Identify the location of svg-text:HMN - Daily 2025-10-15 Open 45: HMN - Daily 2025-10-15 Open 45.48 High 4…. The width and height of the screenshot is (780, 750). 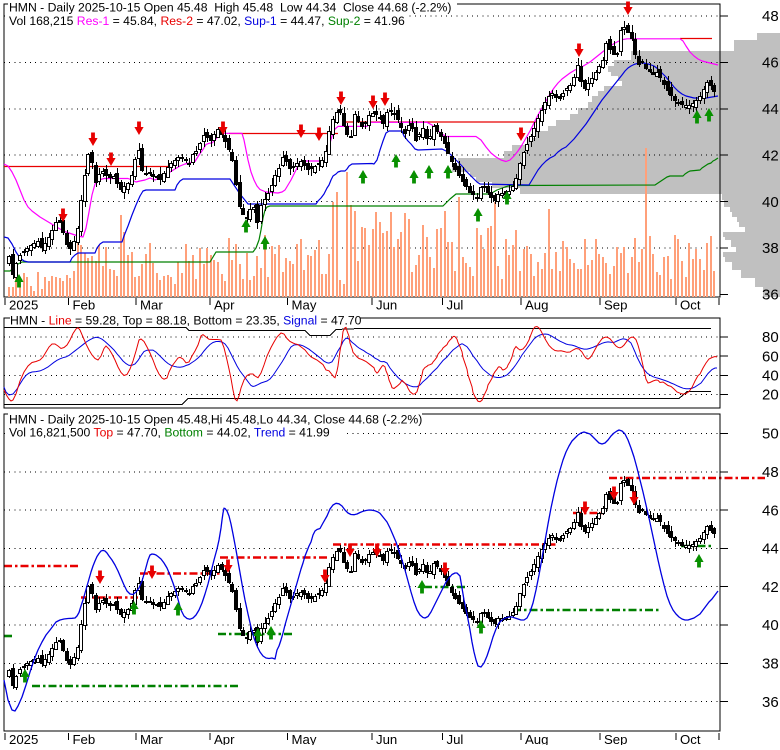
(230, 7).